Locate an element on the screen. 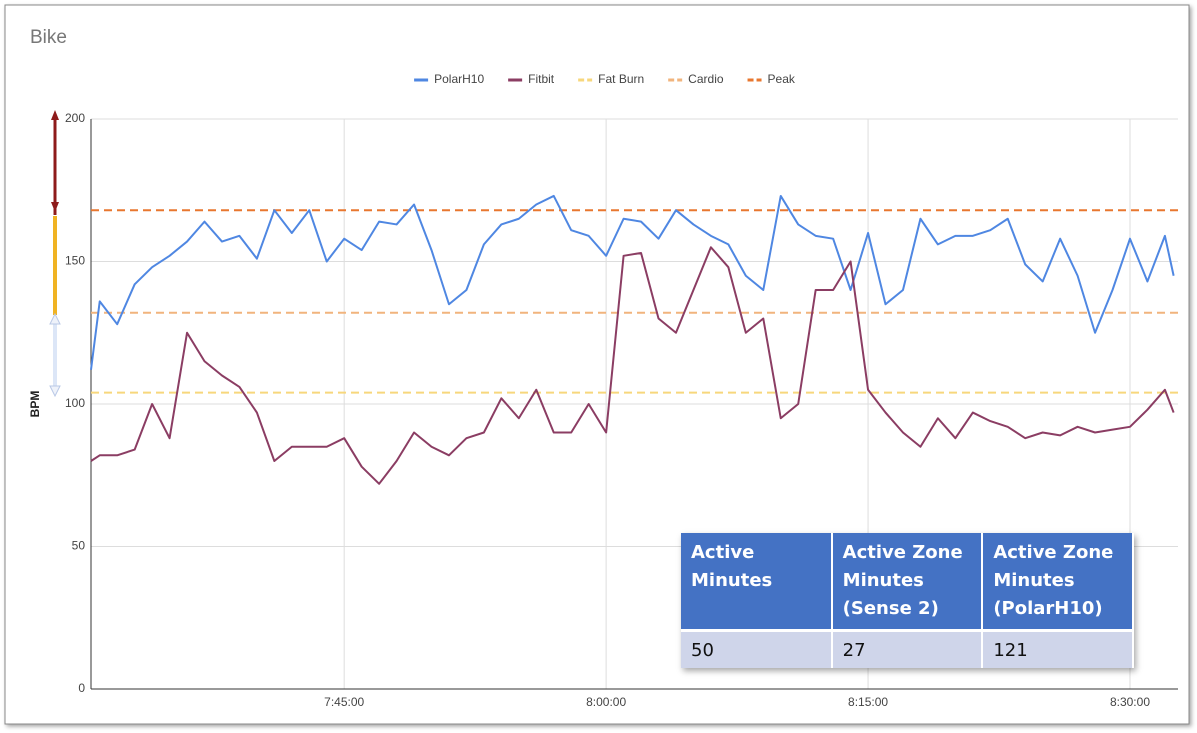 The width and height of the screenshot is (1197, 733). header-cell: Active Zone Minutes (PolarH10) is located at coordinates (1058, 582).